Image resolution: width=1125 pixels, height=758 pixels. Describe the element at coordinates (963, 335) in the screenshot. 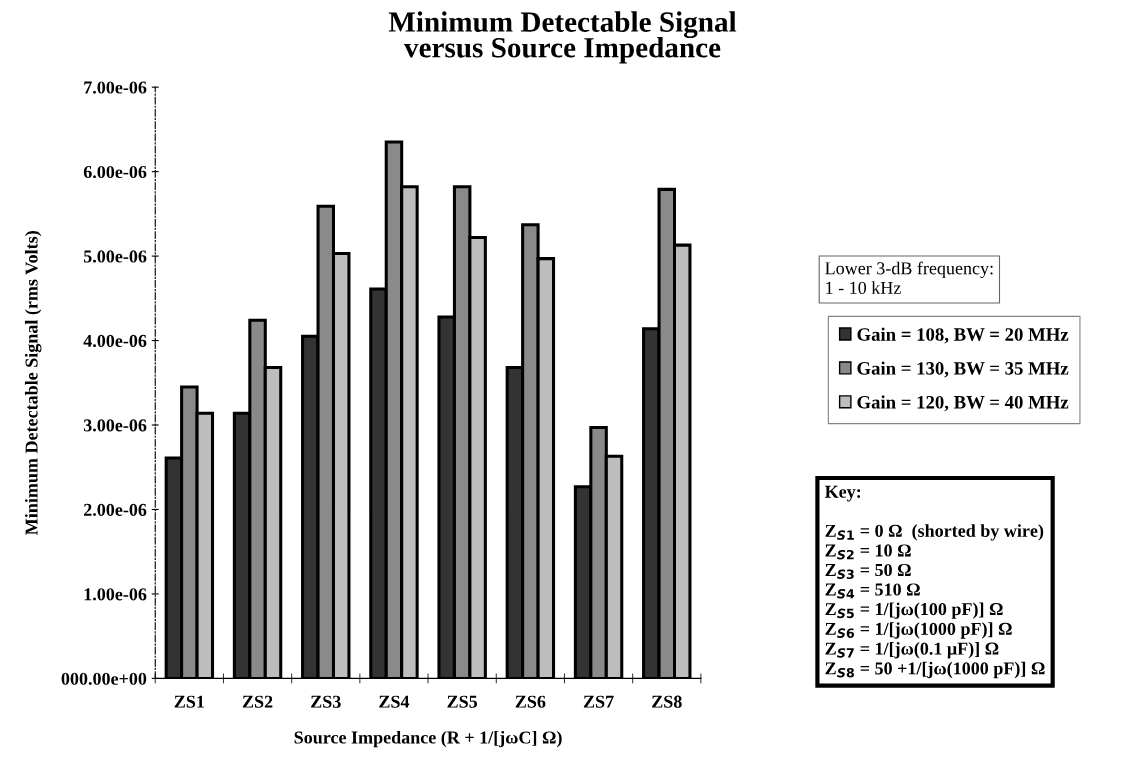

I see `legend-label: Gain = 108, BW = 20 MHz` at that location.